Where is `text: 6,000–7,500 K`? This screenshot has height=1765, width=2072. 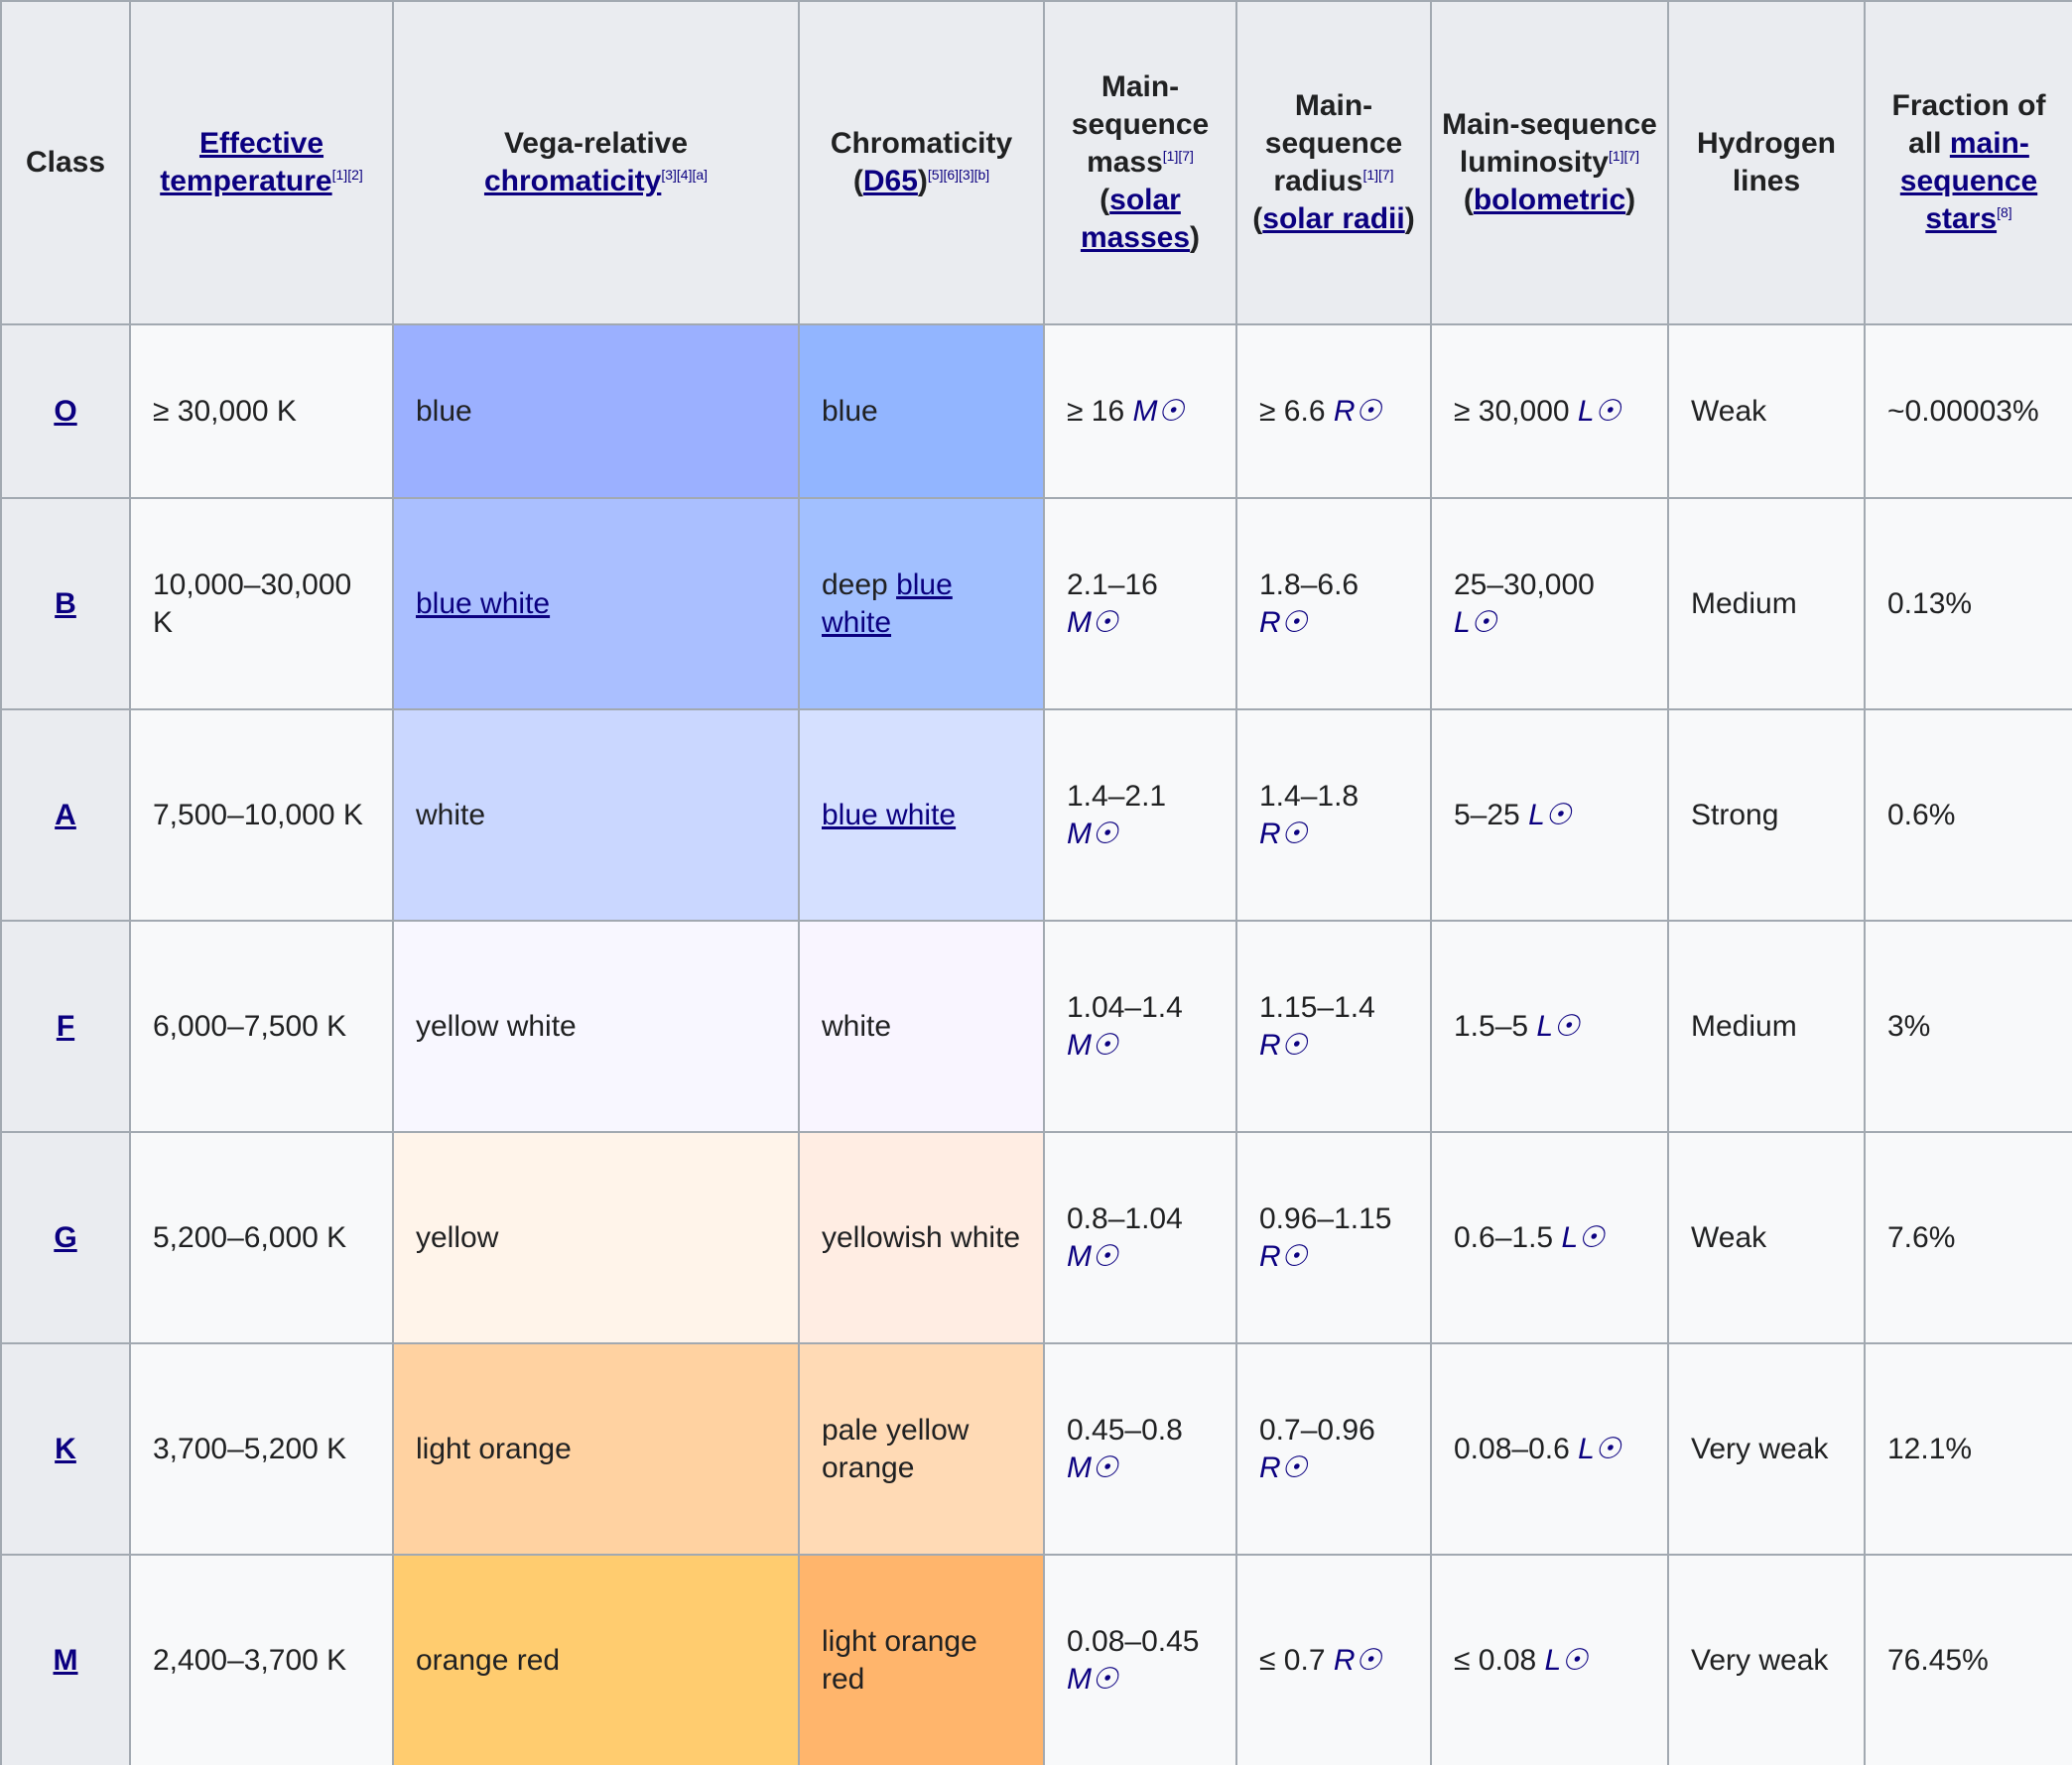
text: 6,000–7,500 K is located at coordinates (250, 1026).